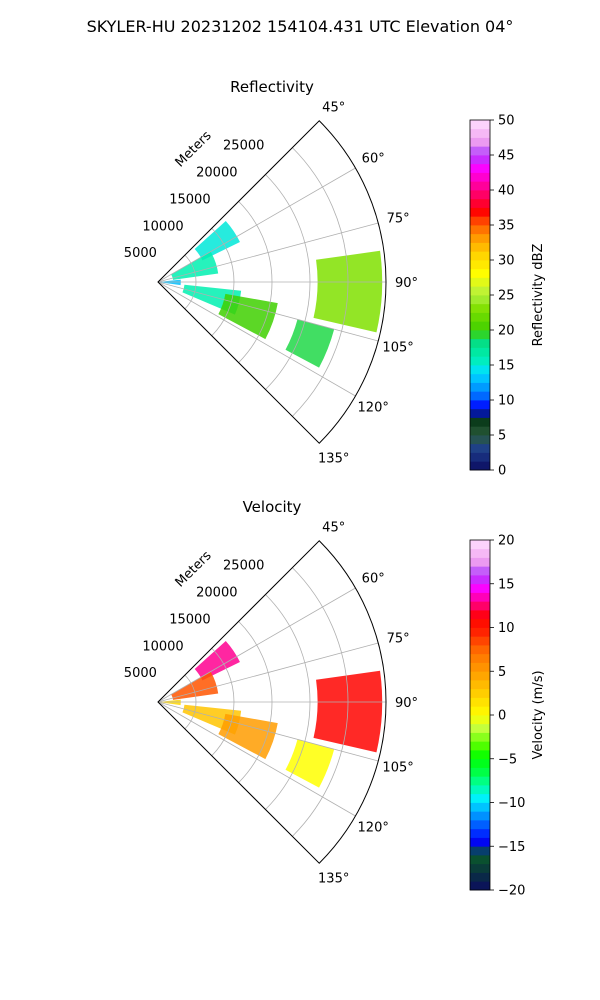  What do you see at coordinates (162, 646) in the screenshot?
I see `velocity-range-tick-label: 10000` at bounding box center [162, 646].